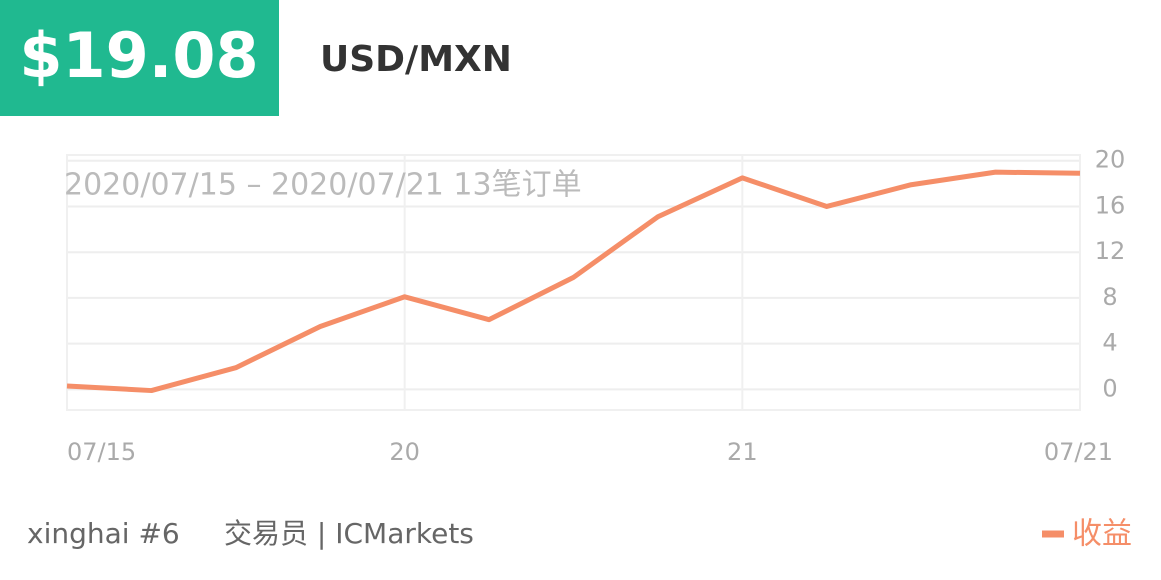 The image size is (1161, 580). I want to click on annotation: 2020/07/15 – 2020/07/21 13笔订单, so click(323, 185).